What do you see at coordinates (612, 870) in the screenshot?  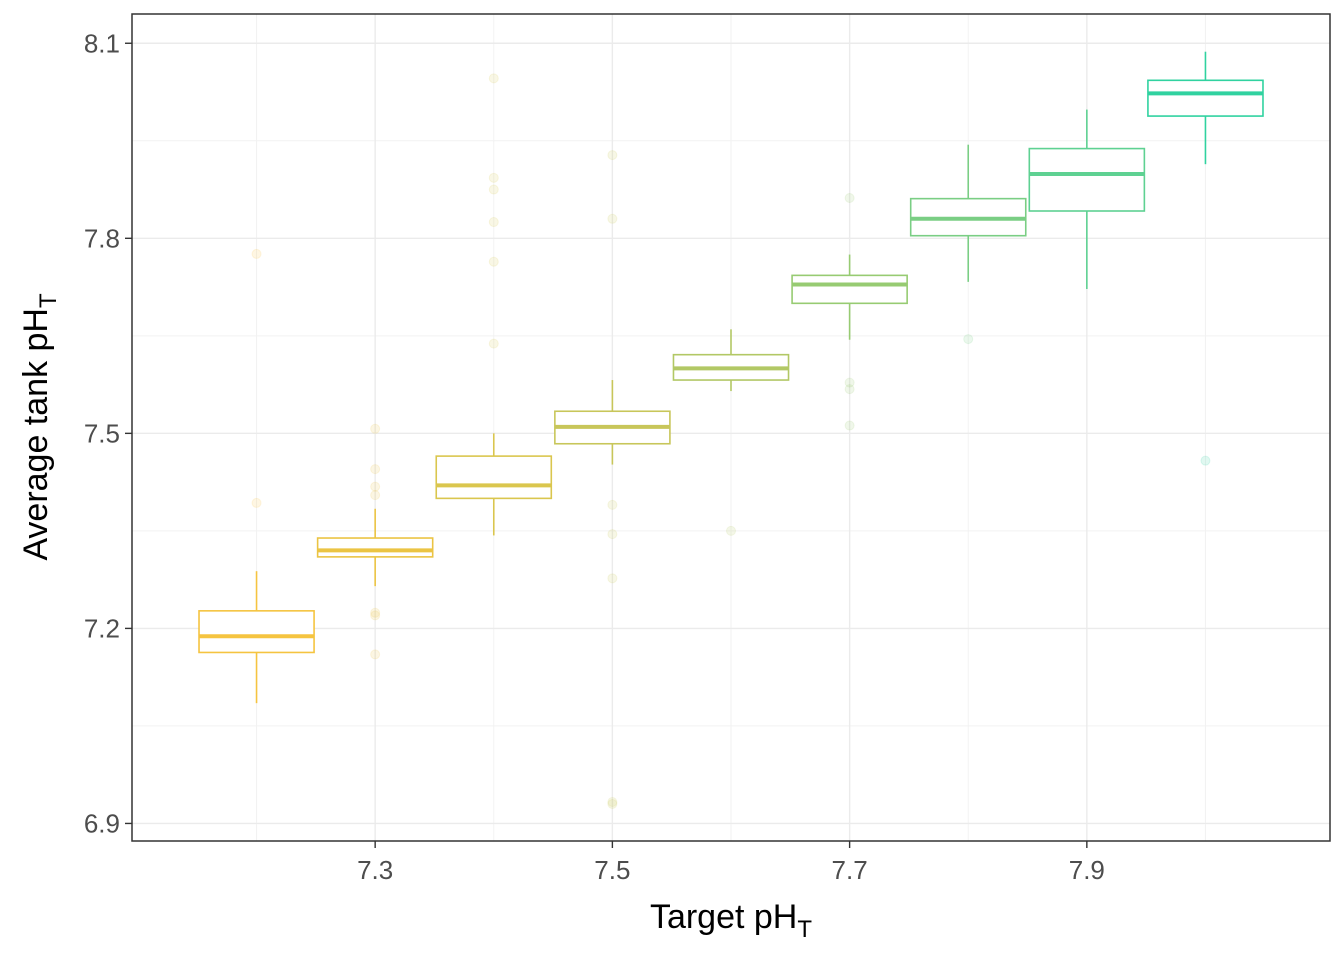 I see `x-tick-label: 7.5` at bounding box center [612, 870].